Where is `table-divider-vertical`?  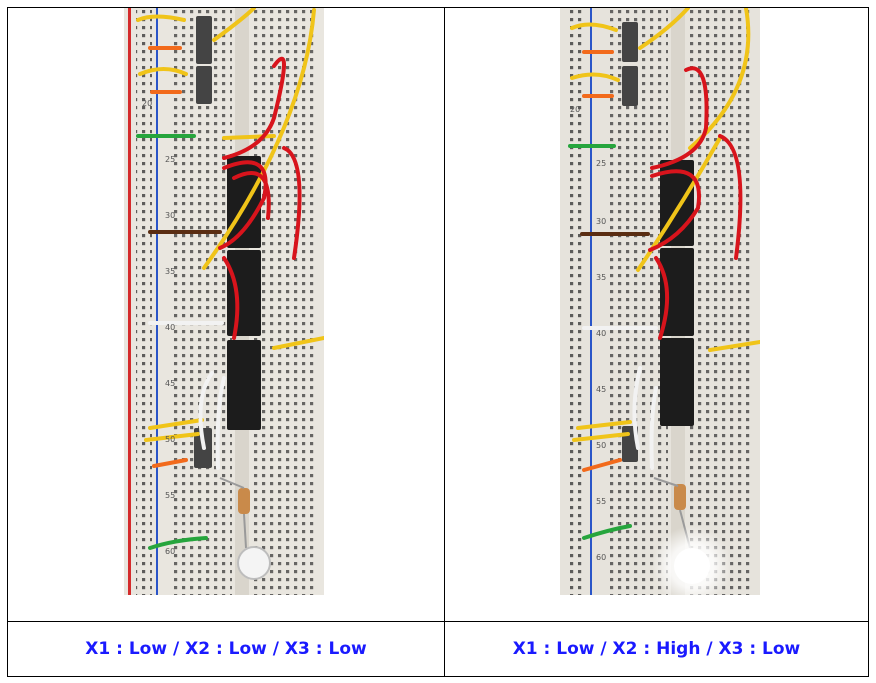
table-divider-vertical is located at coordinates (444, 342).